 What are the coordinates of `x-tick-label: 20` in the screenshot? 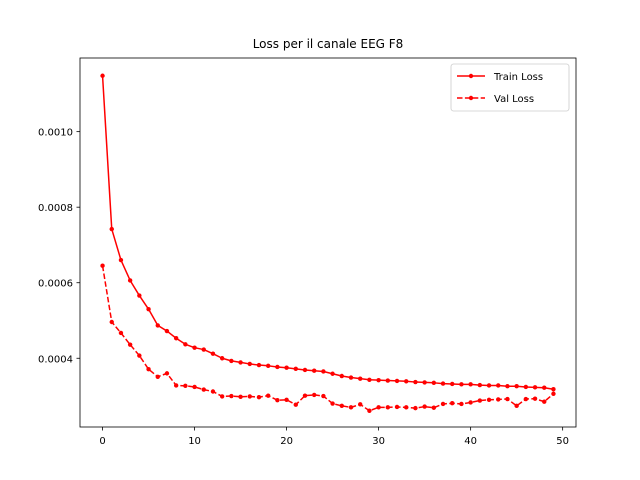 It's located at (286, 441).